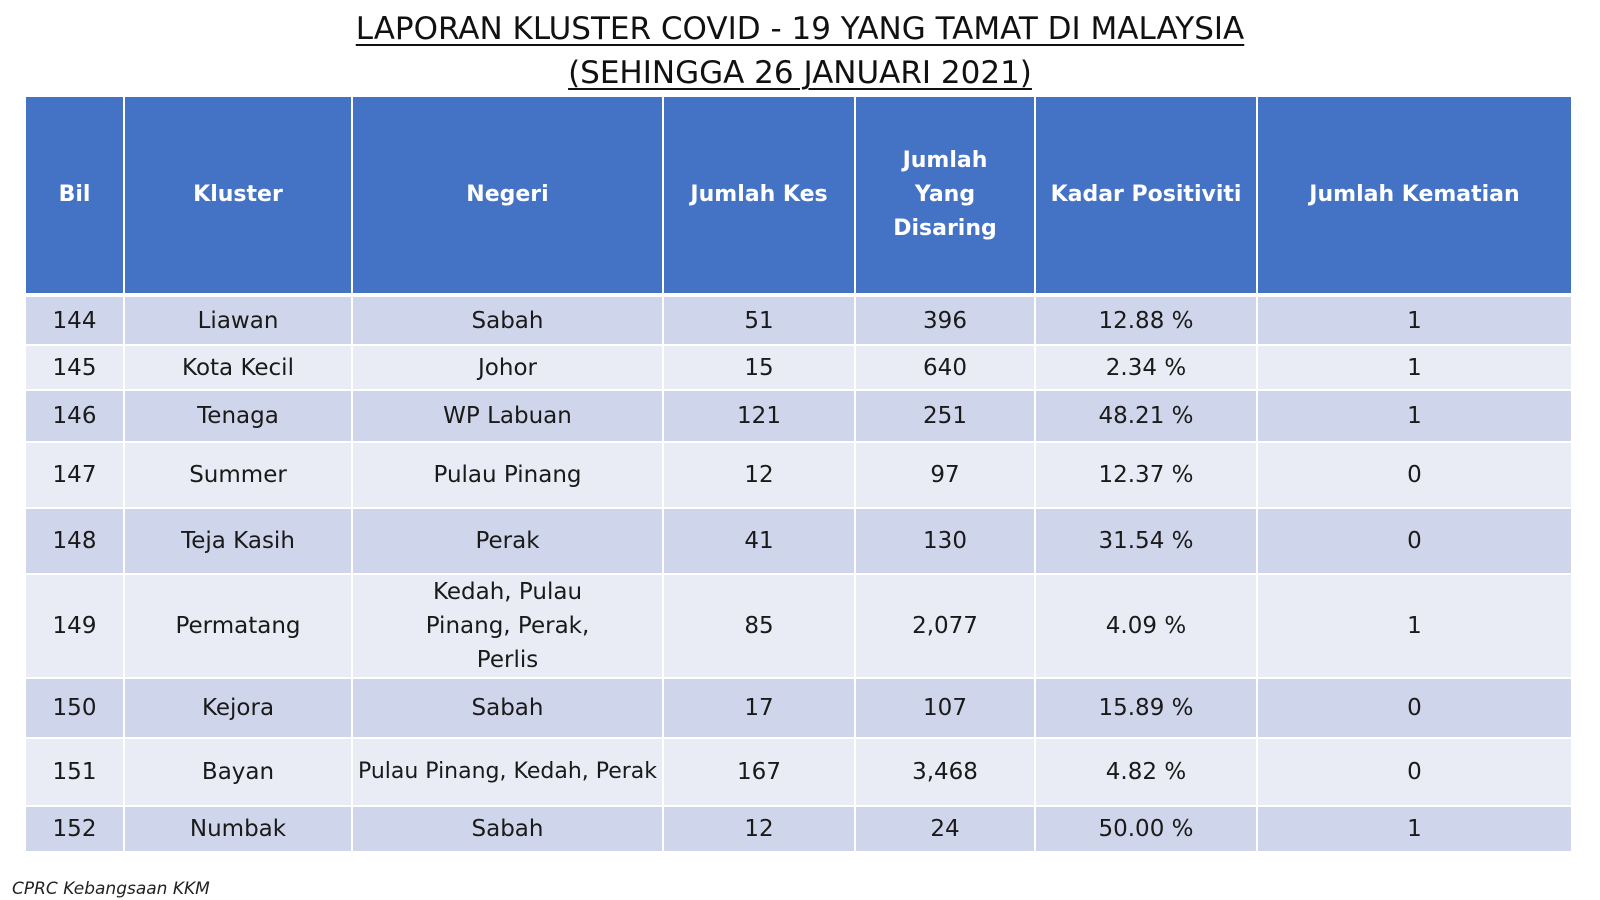  What do you see at coordinates (75, 772) in the screenshot?
I see `cell-bil: 151` at bounding box center [75, 772].